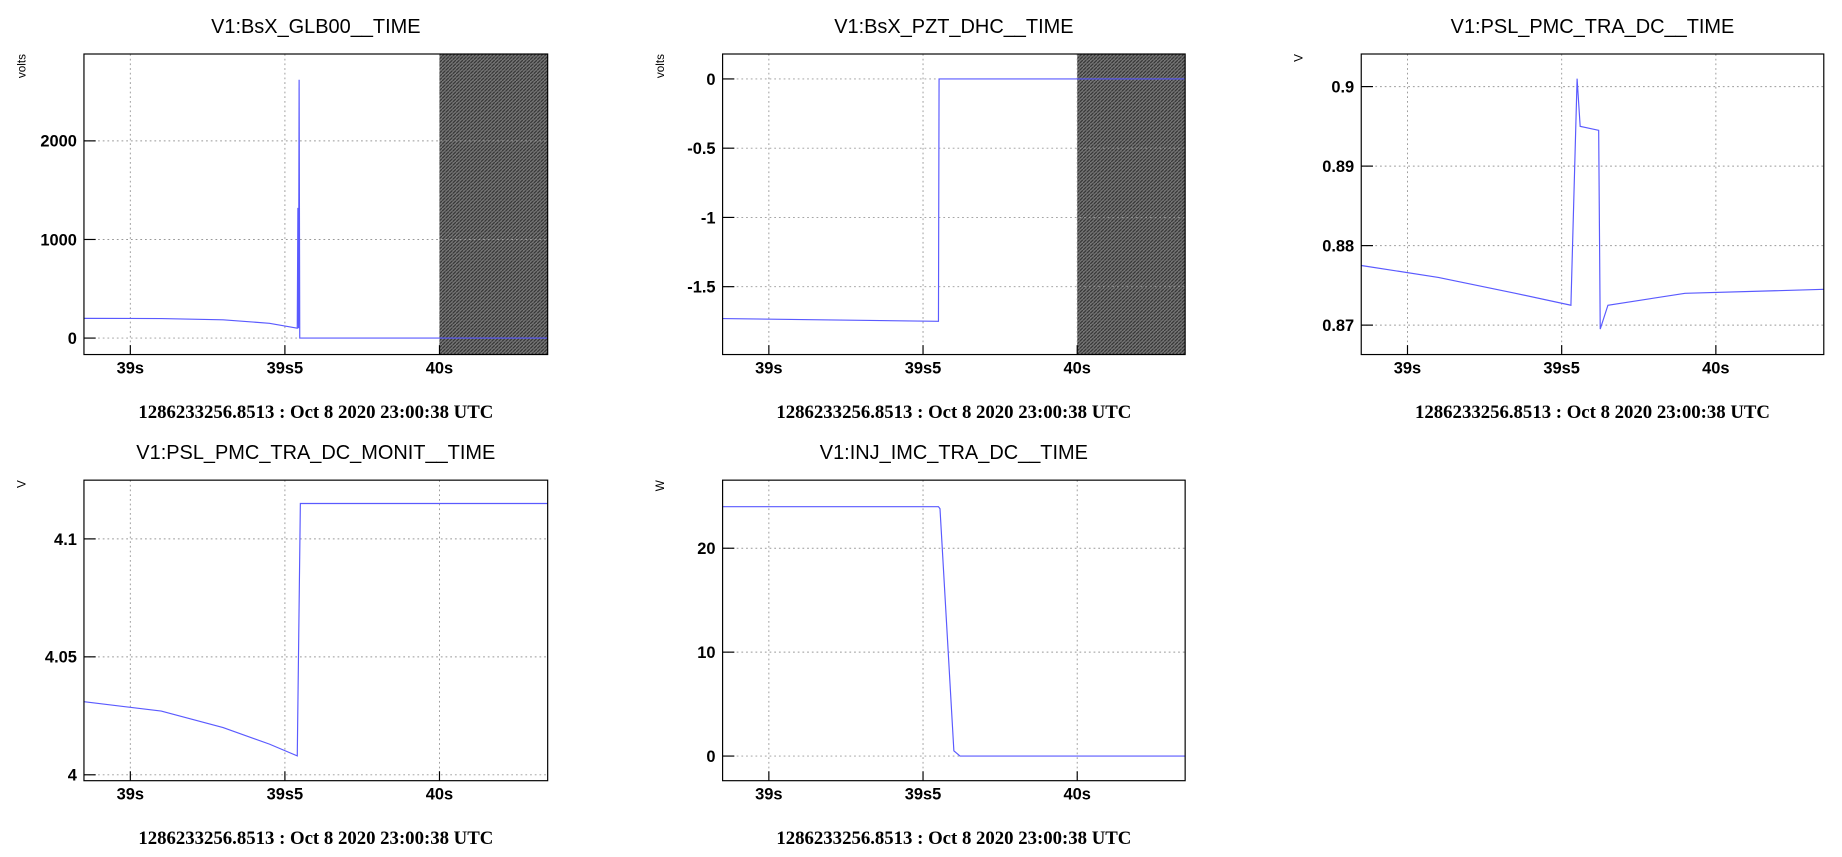 The height and width of the screenshot is (857, 1842). What do you see at coordinates (61, 658) in the screenshot?
I see `y-tick-label: 4.05` at bounding box center [61, 658].